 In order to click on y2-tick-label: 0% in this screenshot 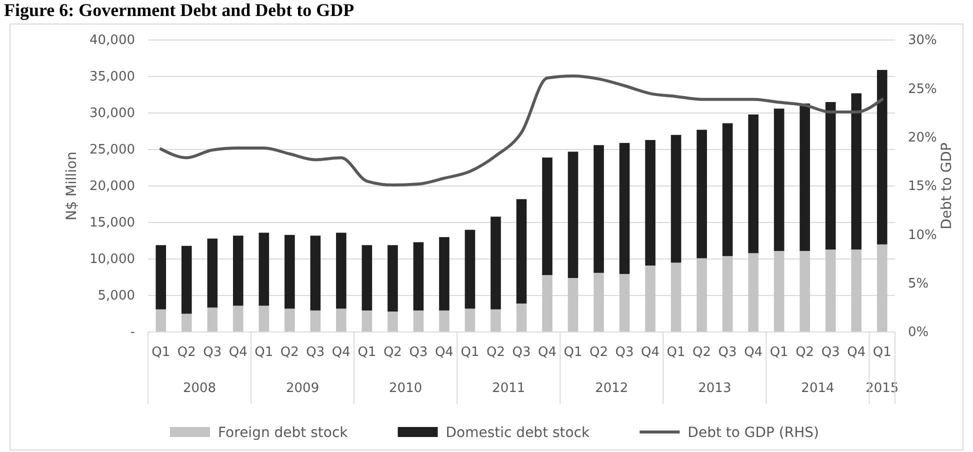, I will do `click(918, 332)`.